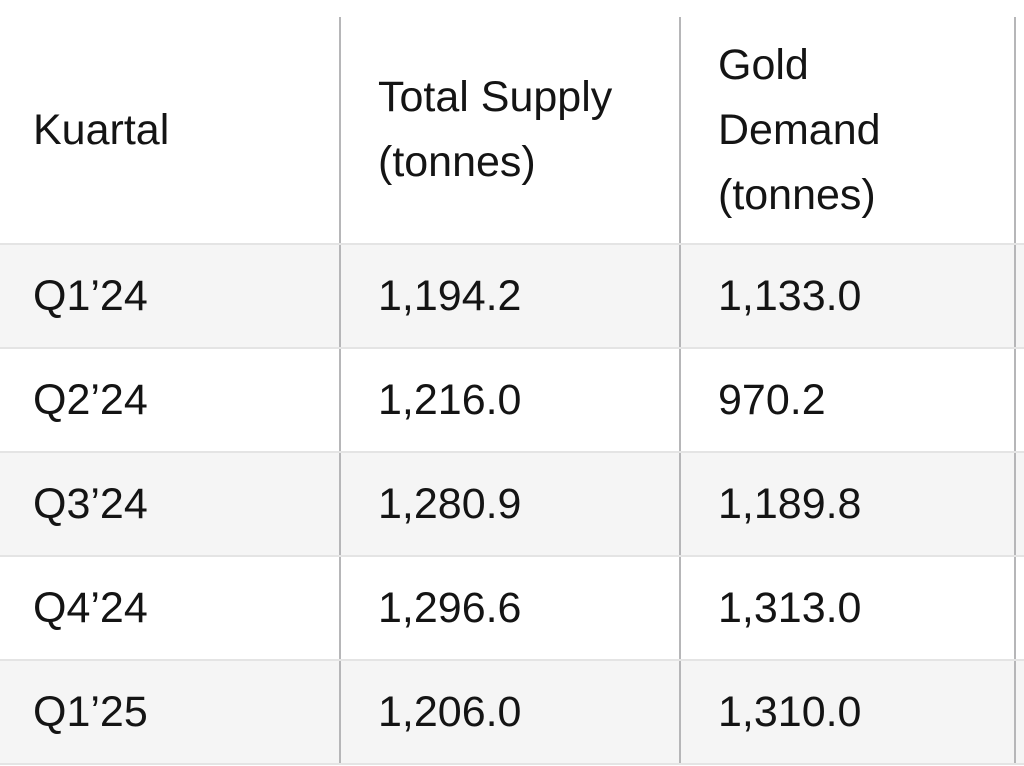 The image size is (1024, 766). I want to click on cell-demand: 1,189.8, so click(847, 504).